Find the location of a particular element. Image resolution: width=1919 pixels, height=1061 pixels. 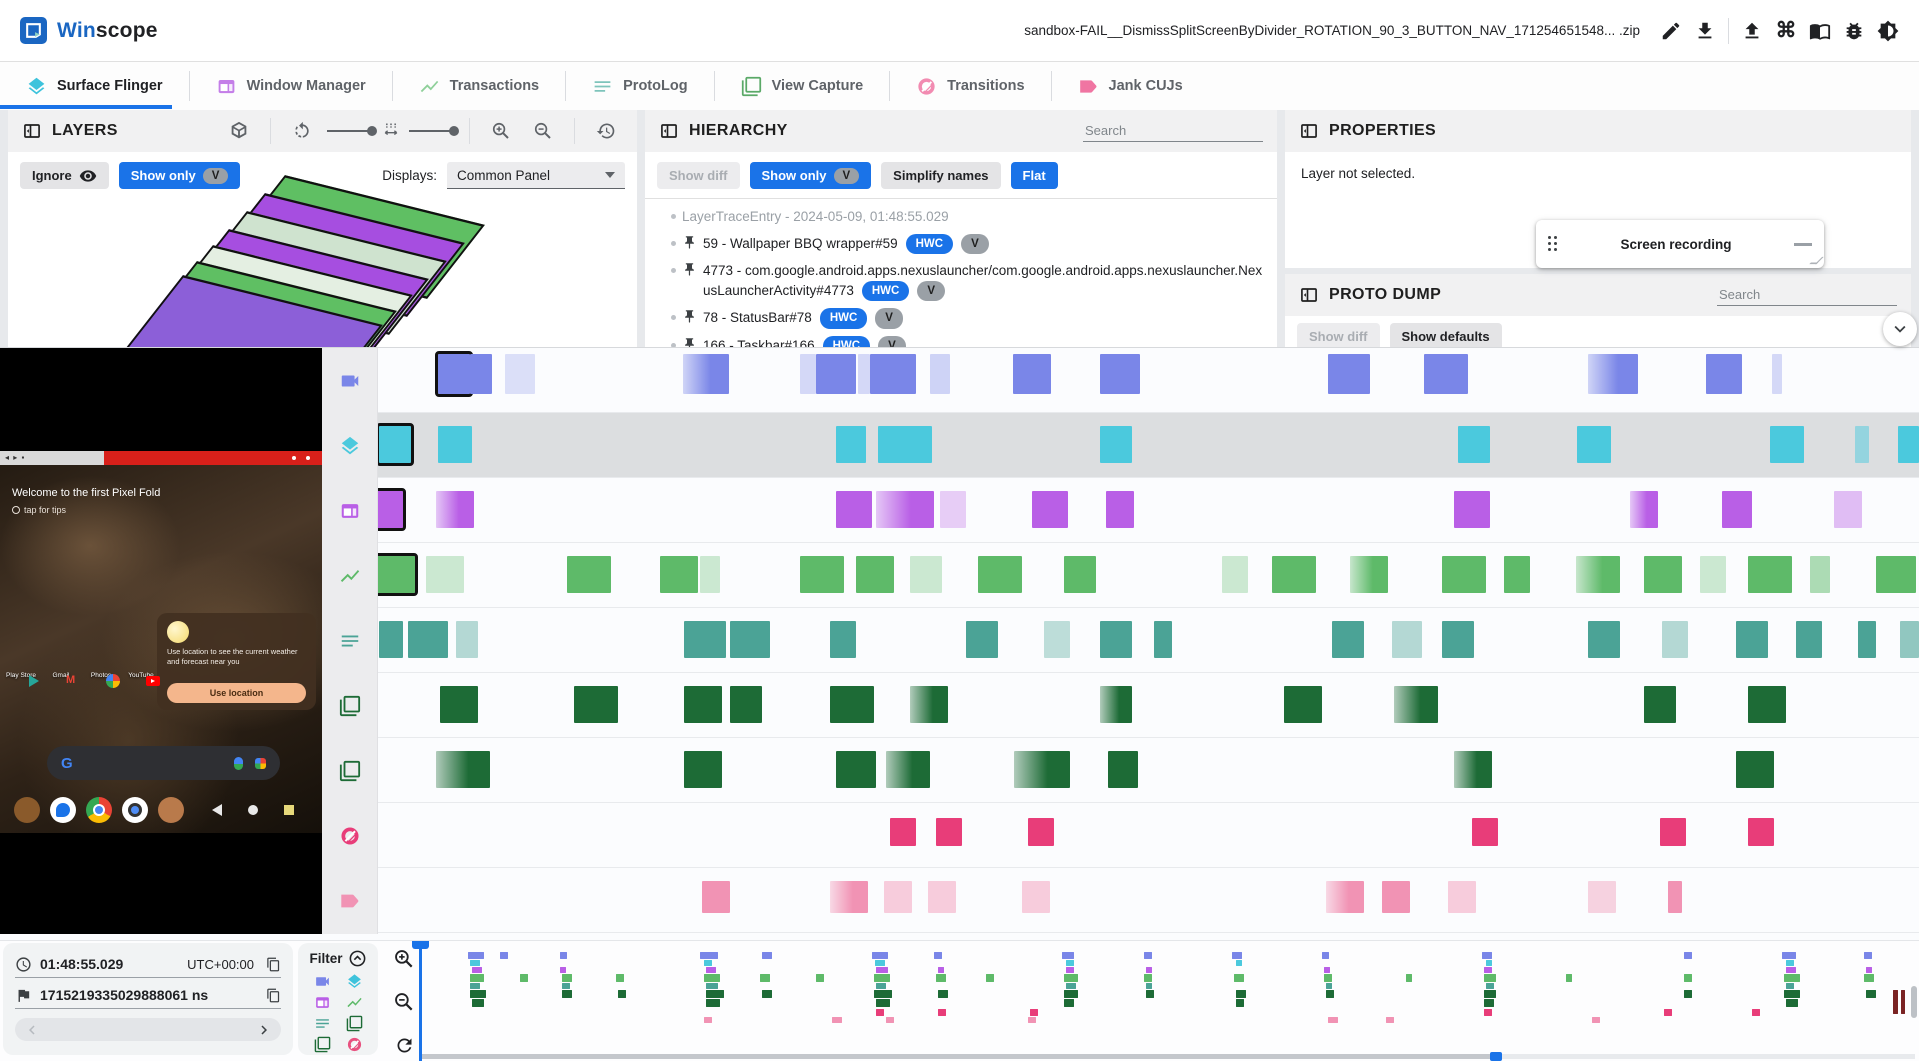

flat-button: Flat is located at coordinates (1034, 175).